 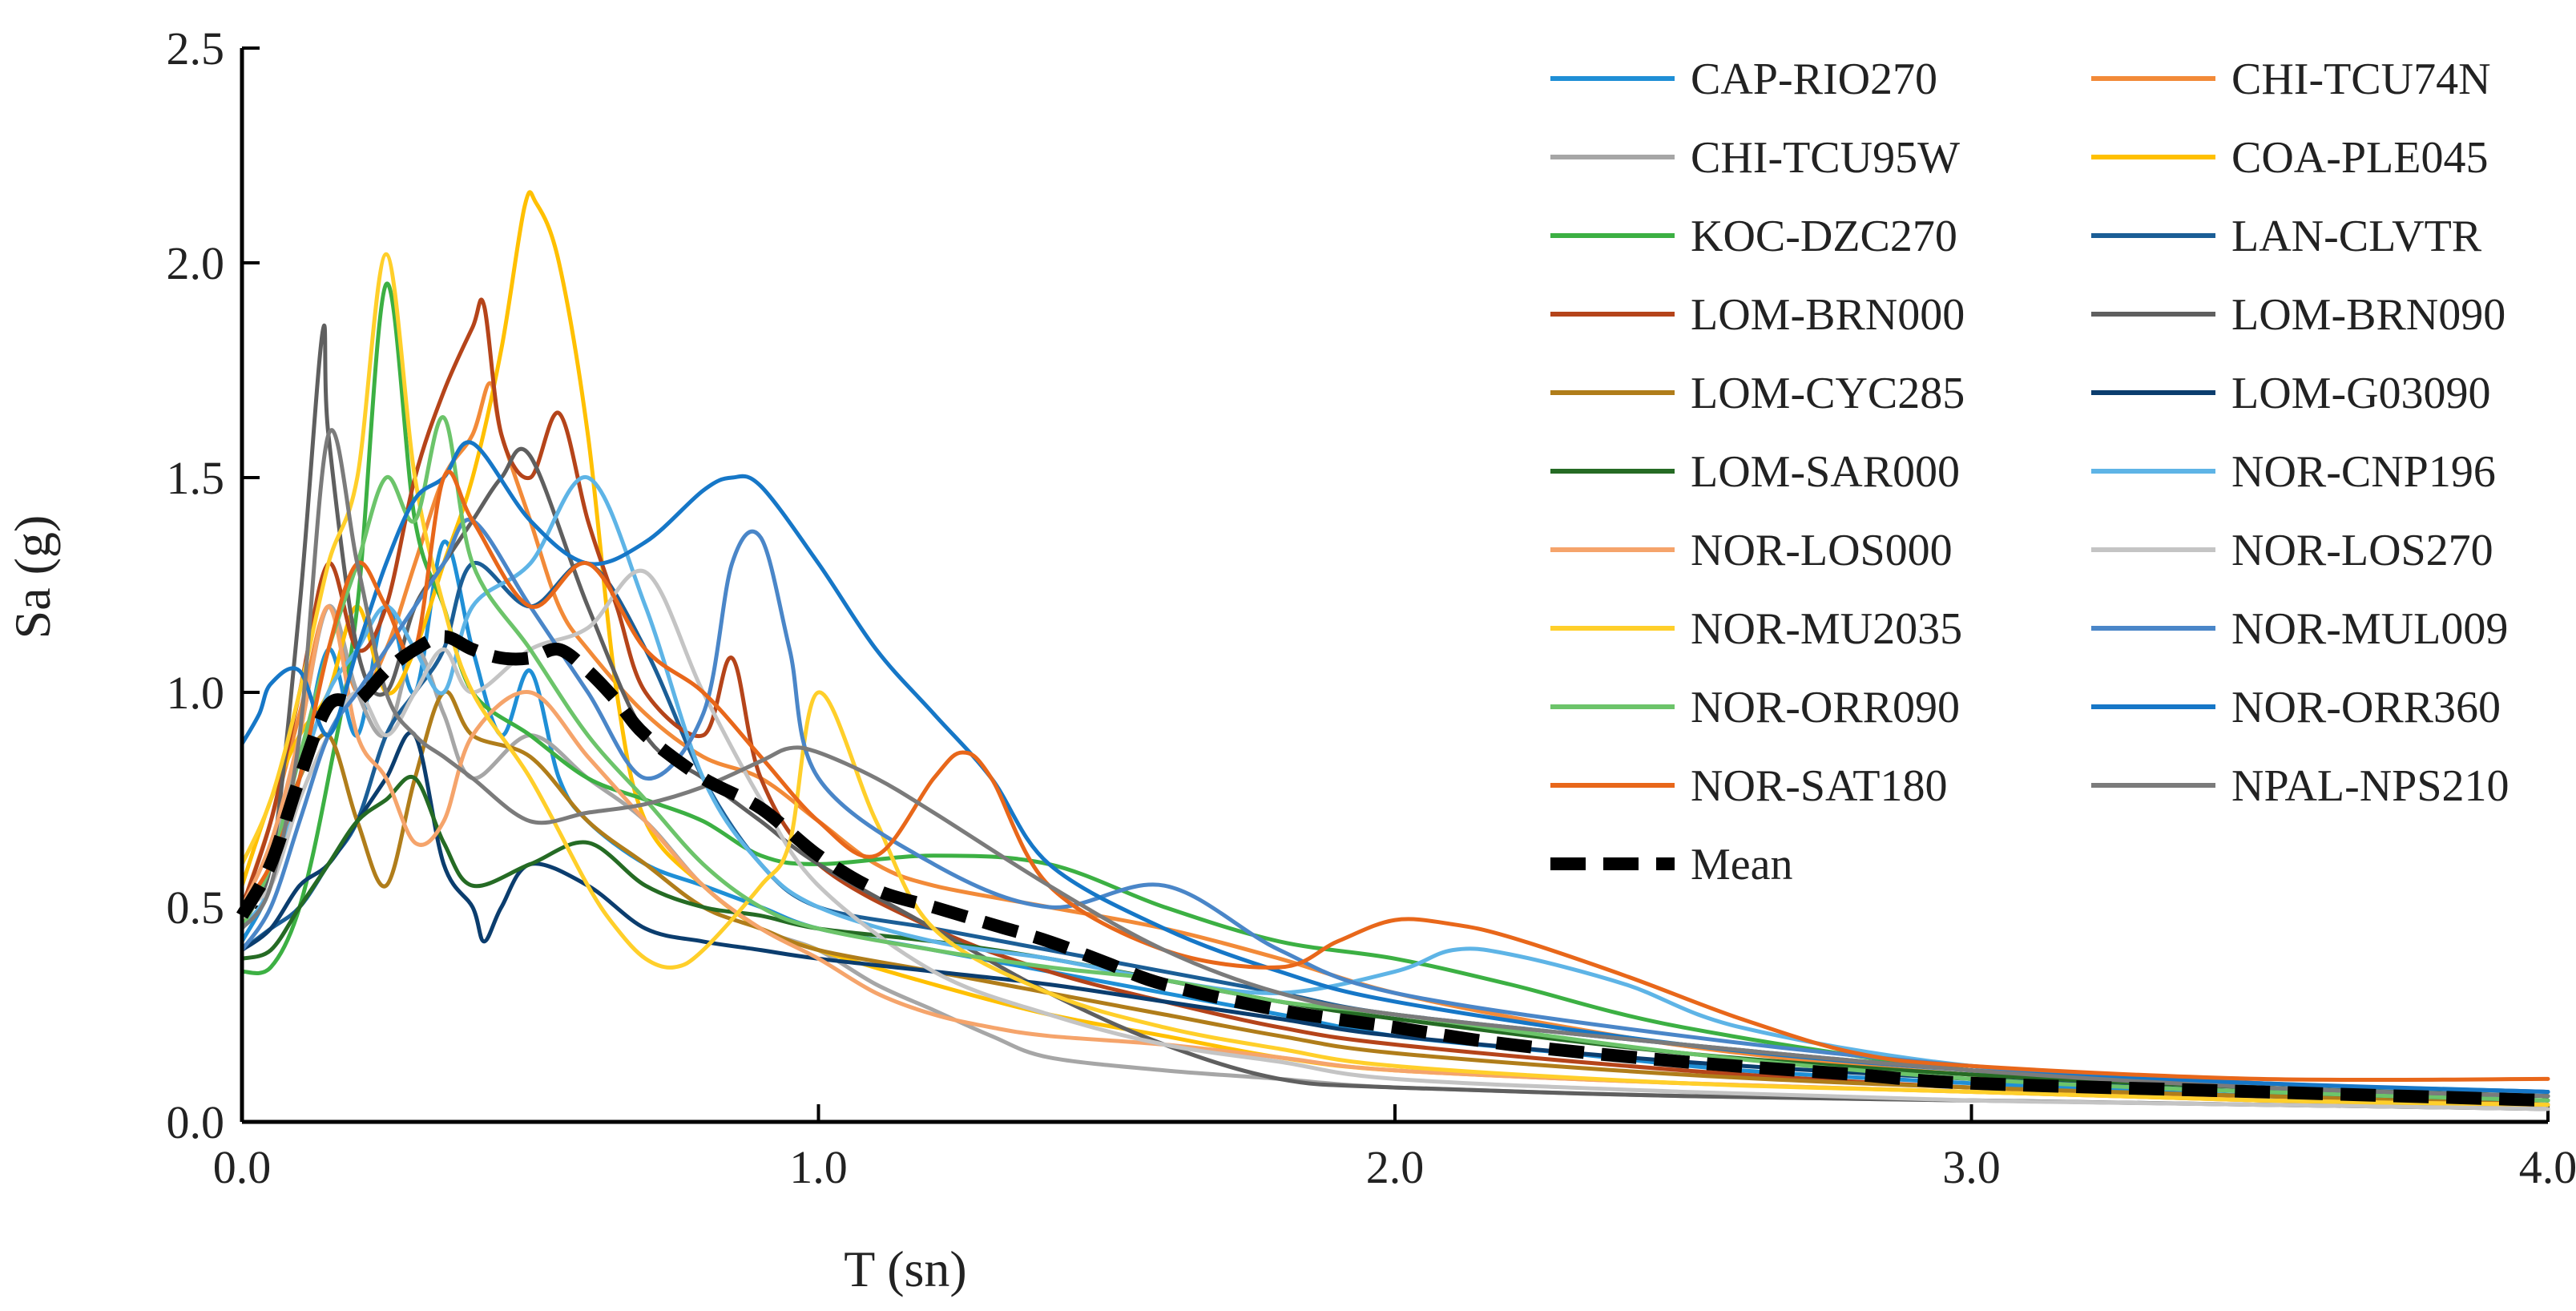 I want to click on legend-label-nor-los270: NOR-LOS270, so click(x=2362, y=550).